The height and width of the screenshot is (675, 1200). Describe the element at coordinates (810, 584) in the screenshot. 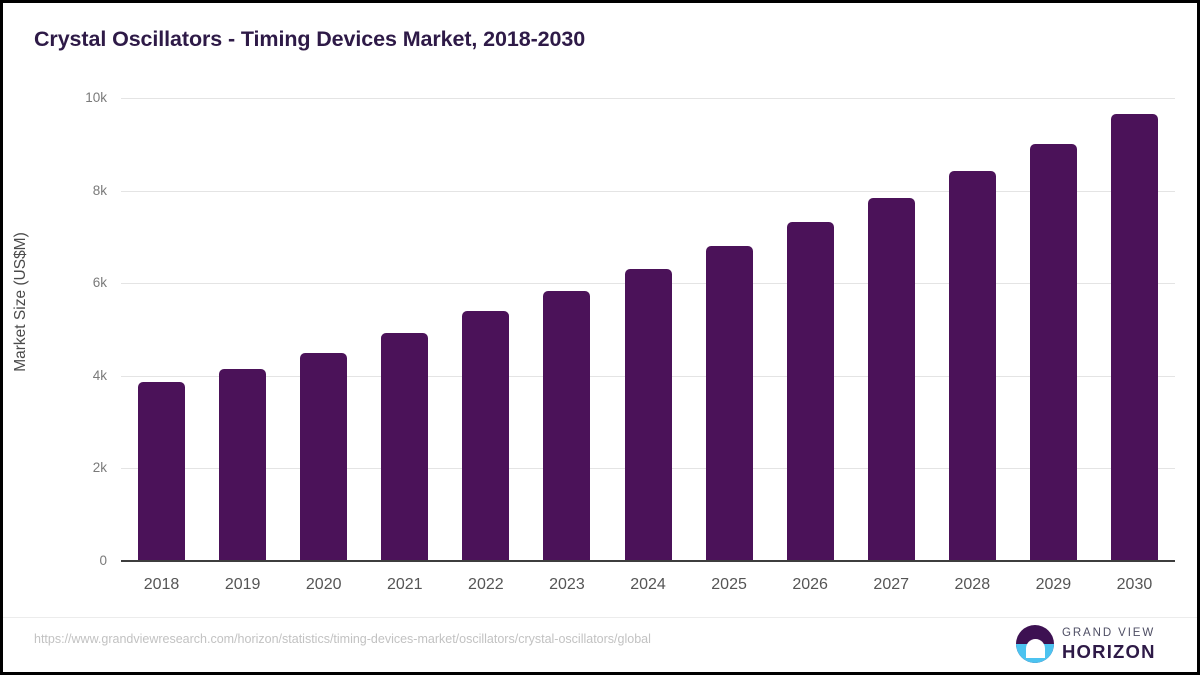

I see `x-axis-tick-label: 2026` at that location.